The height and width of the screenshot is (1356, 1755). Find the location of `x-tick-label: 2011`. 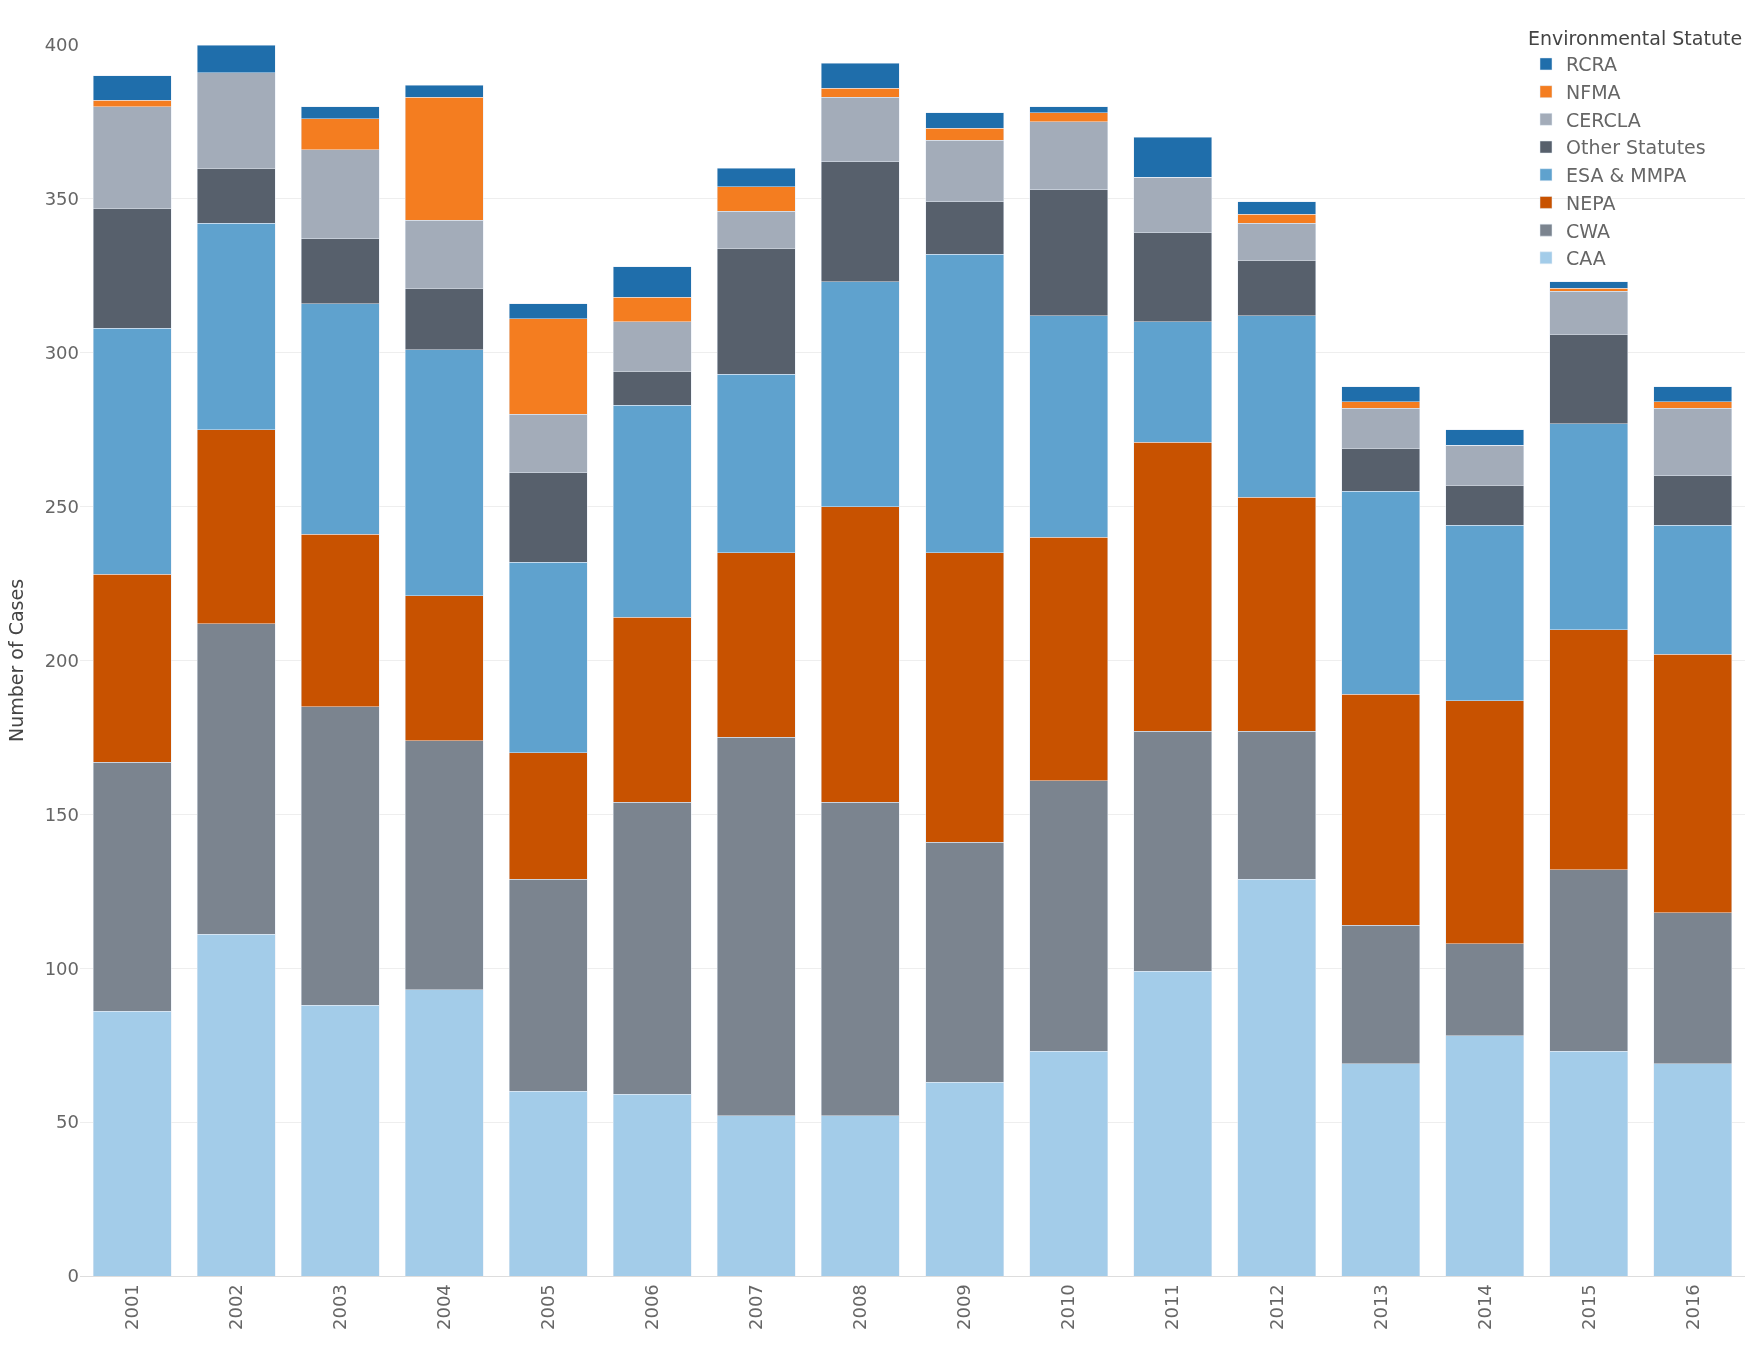

x-tick-label: 2011 is located at coordinates (1172, 1307).